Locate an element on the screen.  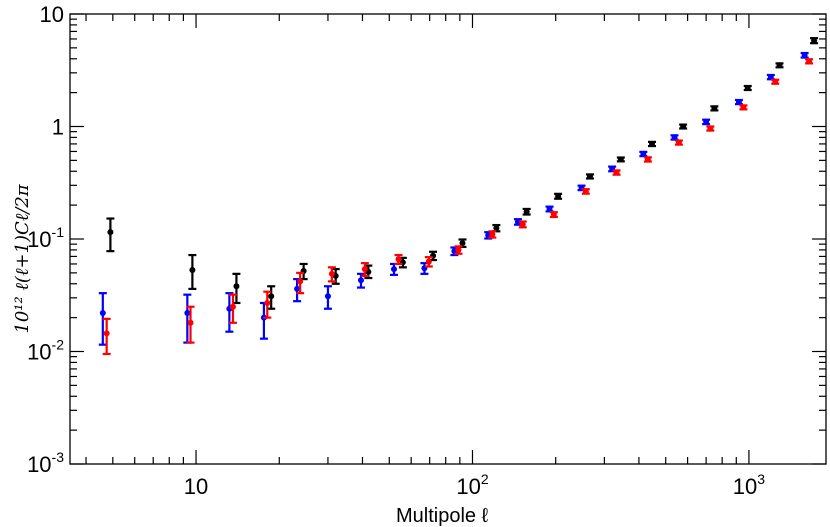
y-tick-label: 10⁻¹ is located at coordinates (45, 238).